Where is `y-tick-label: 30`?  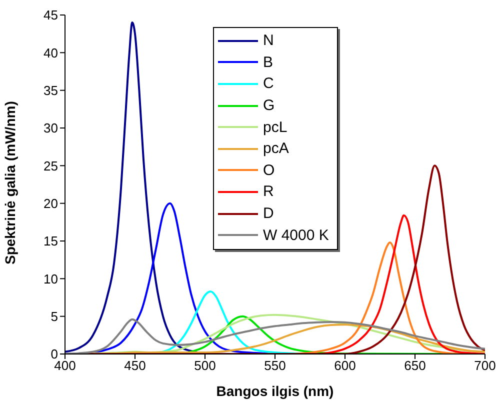
y-tick-label: 30 is located at coordinates (51, 128).